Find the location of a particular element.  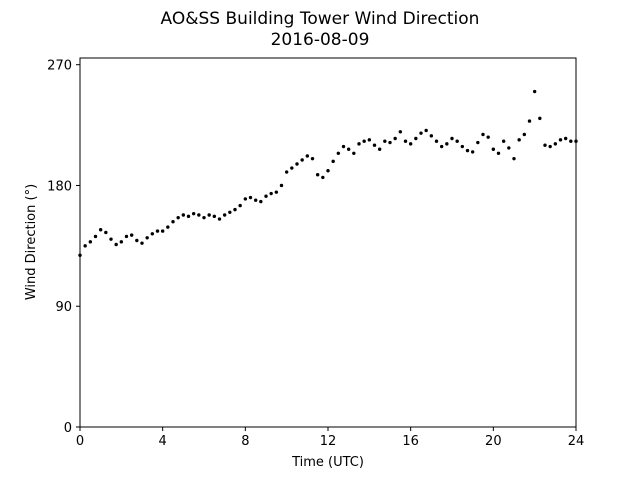

y-axis-label: Wind Direction (°) is located at coordinates (31, 242).